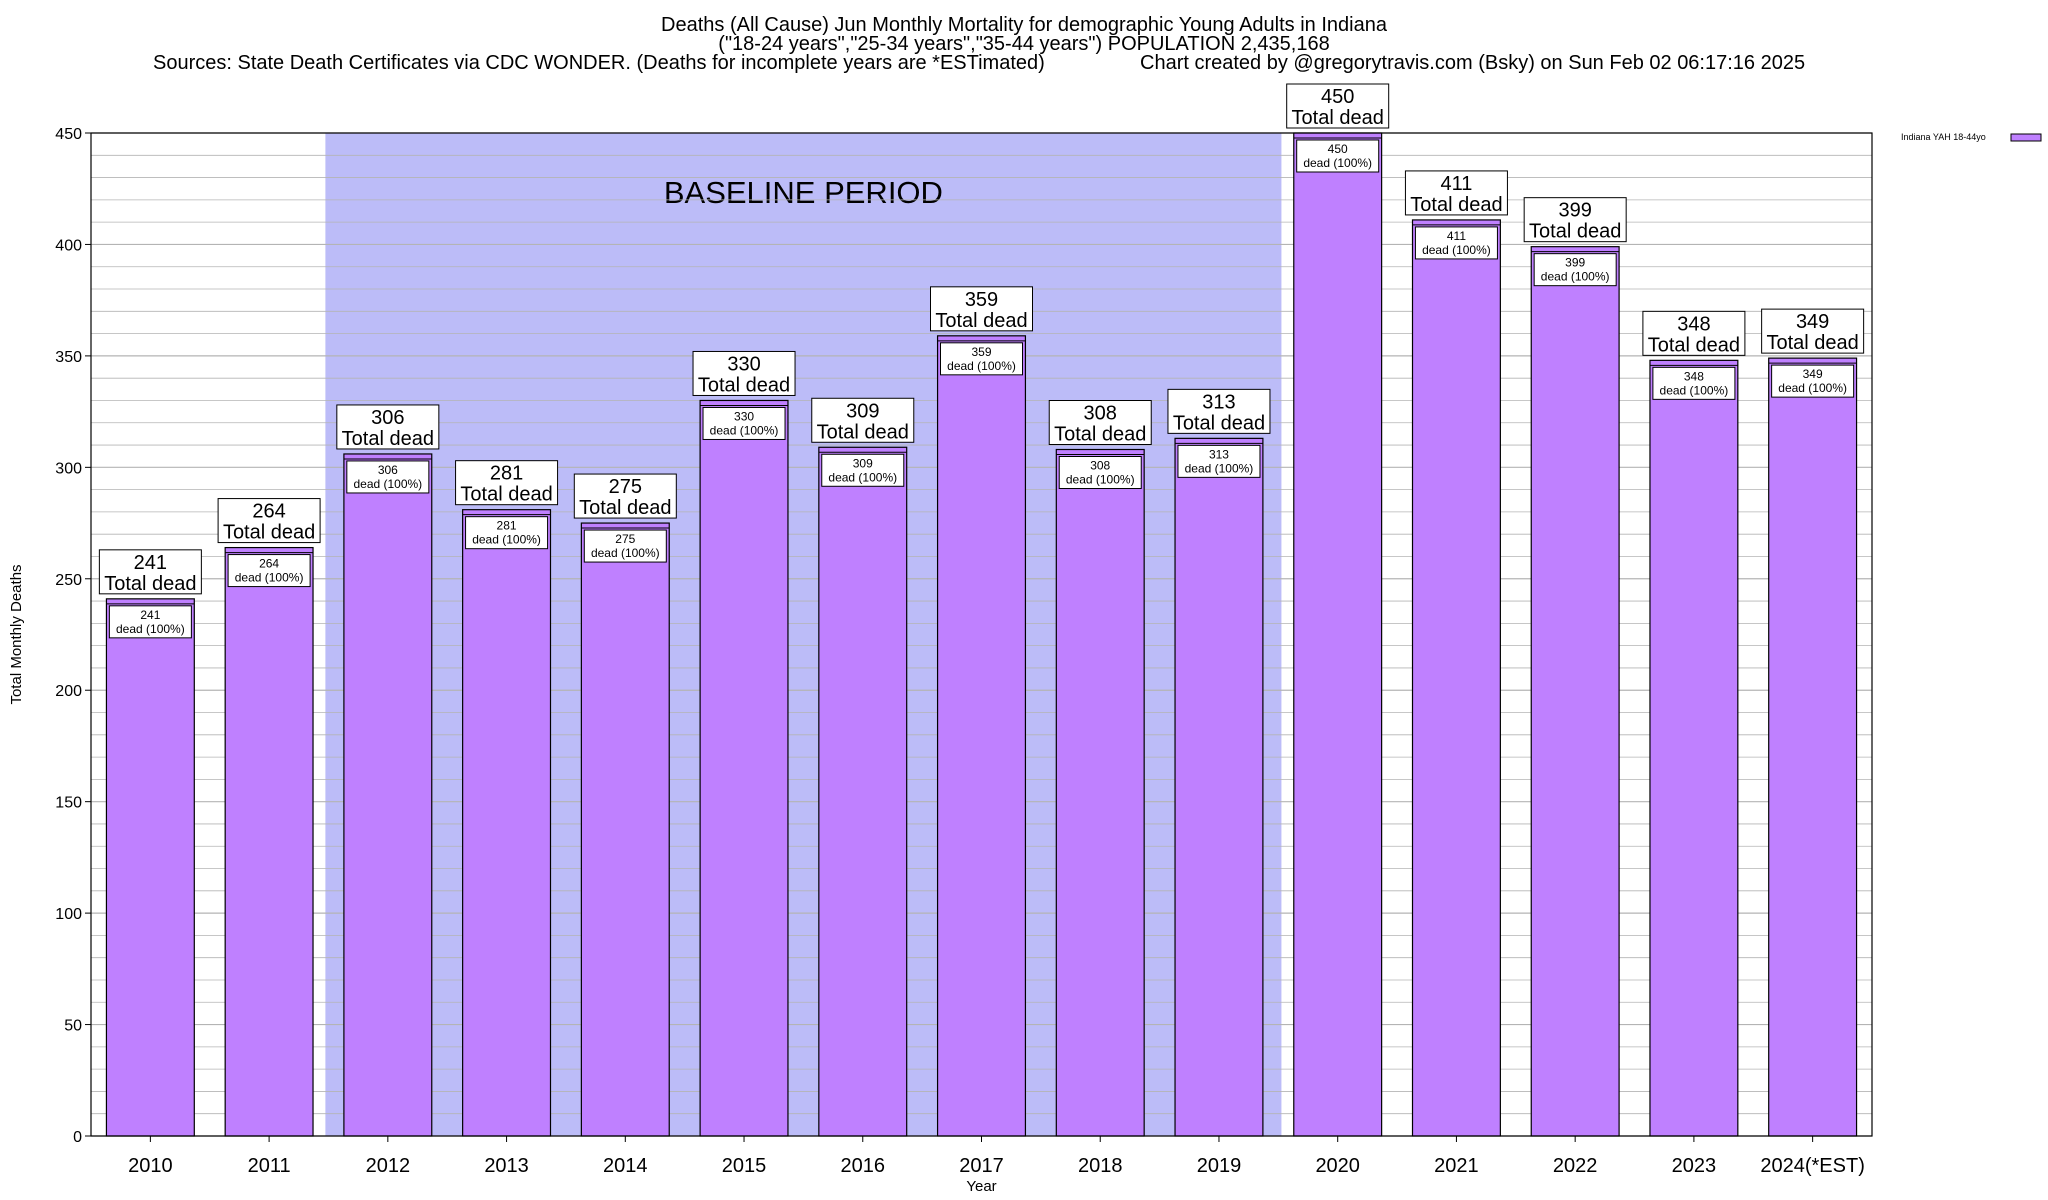 This screenshot has height=1200, width=2048. What do you see at coordinates (269, 1166) in the screenshot?
I see `x-tick-label: 2011` at bounding box center [269, 1166].